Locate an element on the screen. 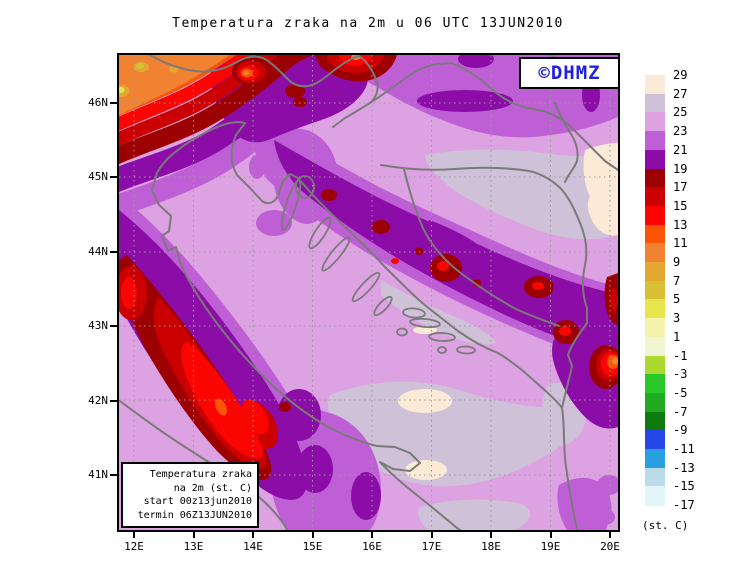 This screenshot has width=740, height=582. colorbar-tick-label: 9 is located at coordinates (677, 262).